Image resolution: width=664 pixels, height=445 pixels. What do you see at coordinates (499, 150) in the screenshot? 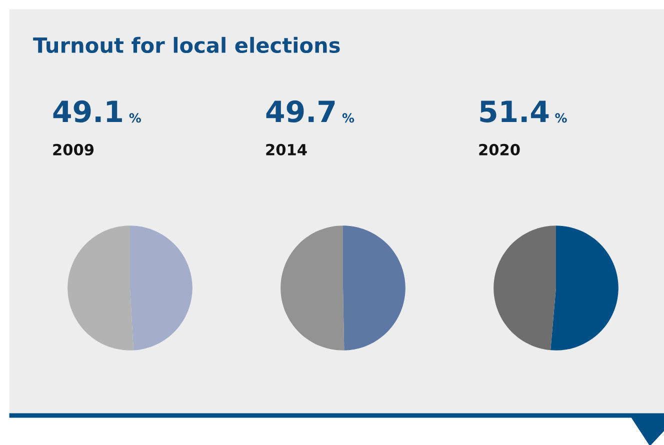
I see `chart-subtitle: 2020` at bounding box center [499, 150].